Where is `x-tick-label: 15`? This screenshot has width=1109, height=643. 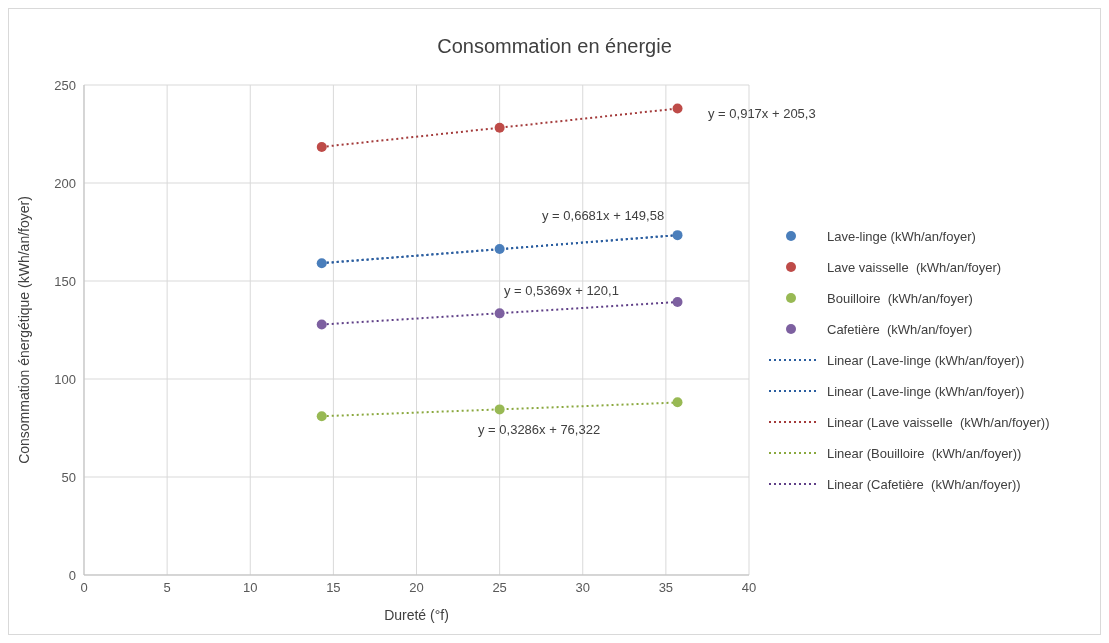
x-tick-label: 15 is located at coordinates (333, 588).